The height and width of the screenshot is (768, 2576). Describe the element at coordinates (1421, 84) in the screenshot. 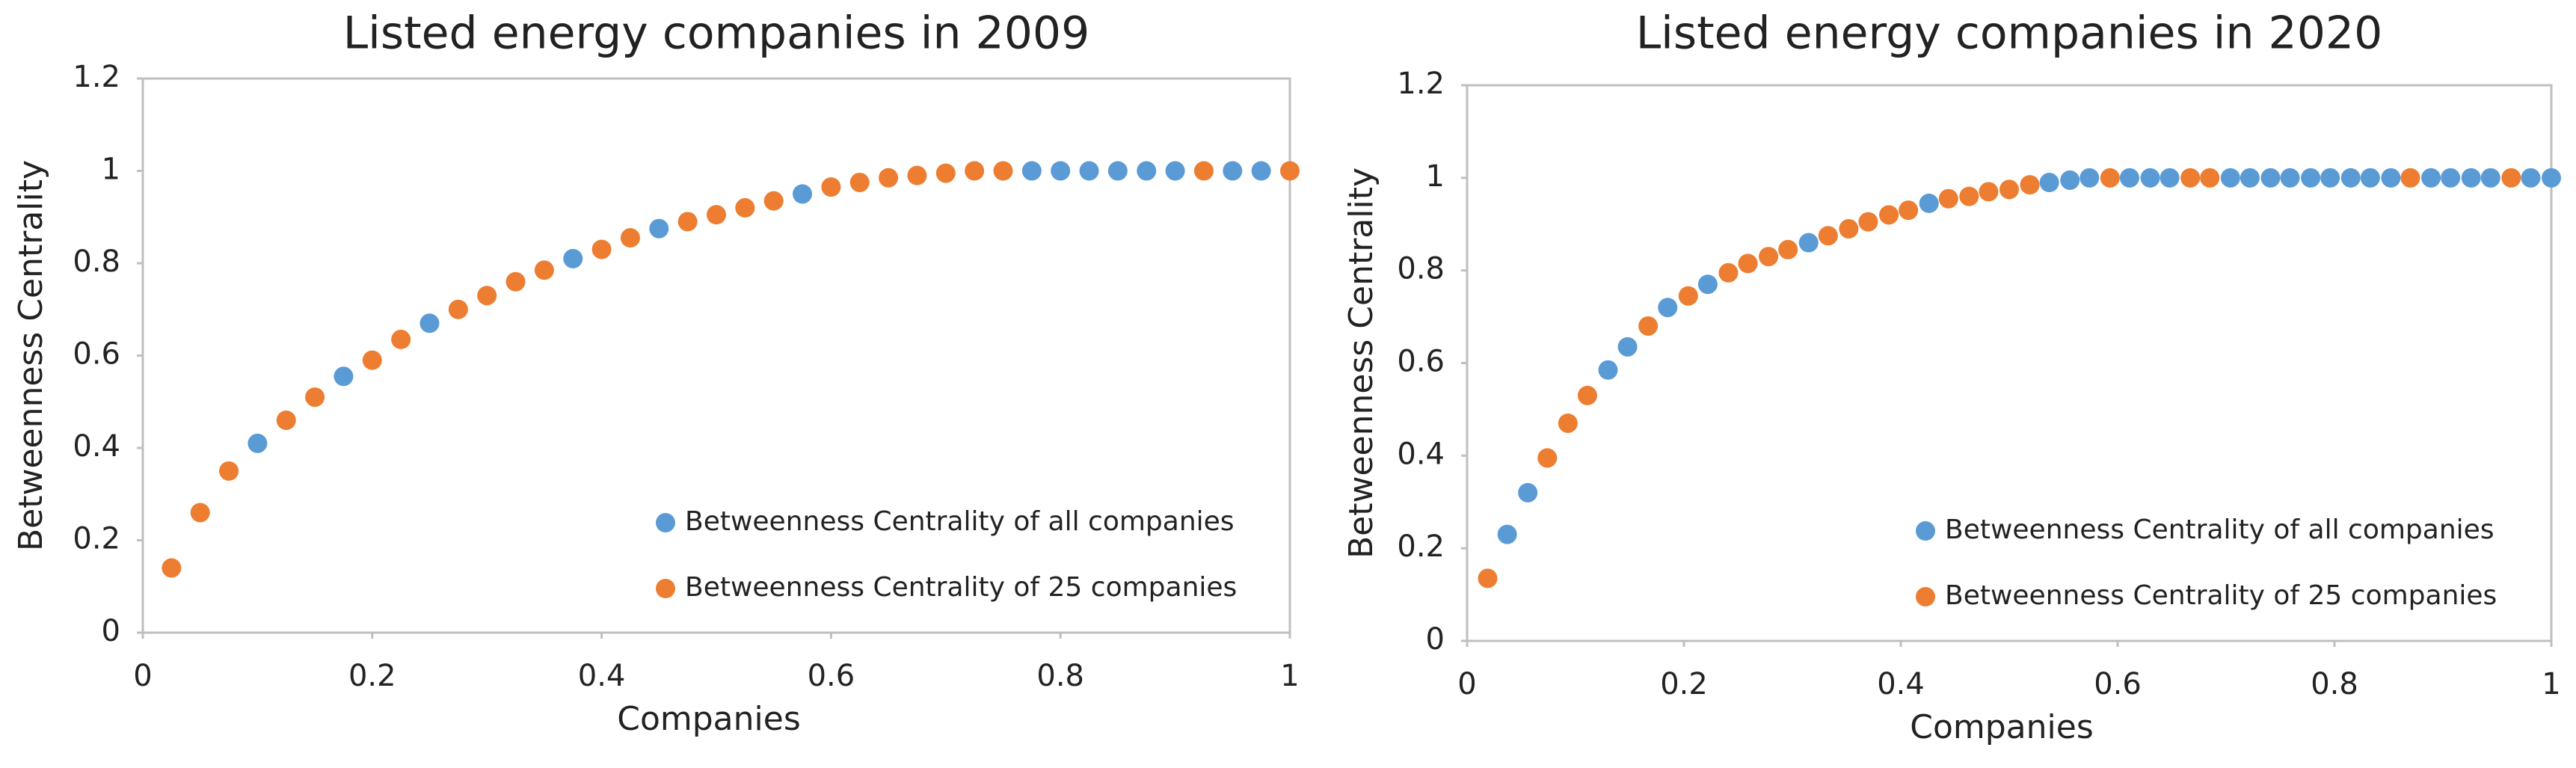

I see `y-tick-label: 1.2` at that location.